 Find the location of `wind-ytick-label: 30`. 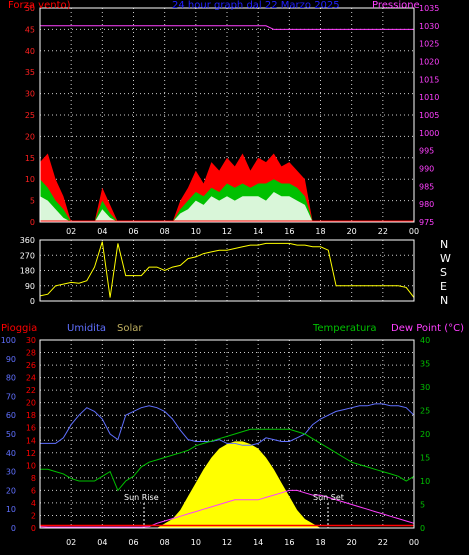

wind-ytick-label: 30 is located at coordinates (30, 94).